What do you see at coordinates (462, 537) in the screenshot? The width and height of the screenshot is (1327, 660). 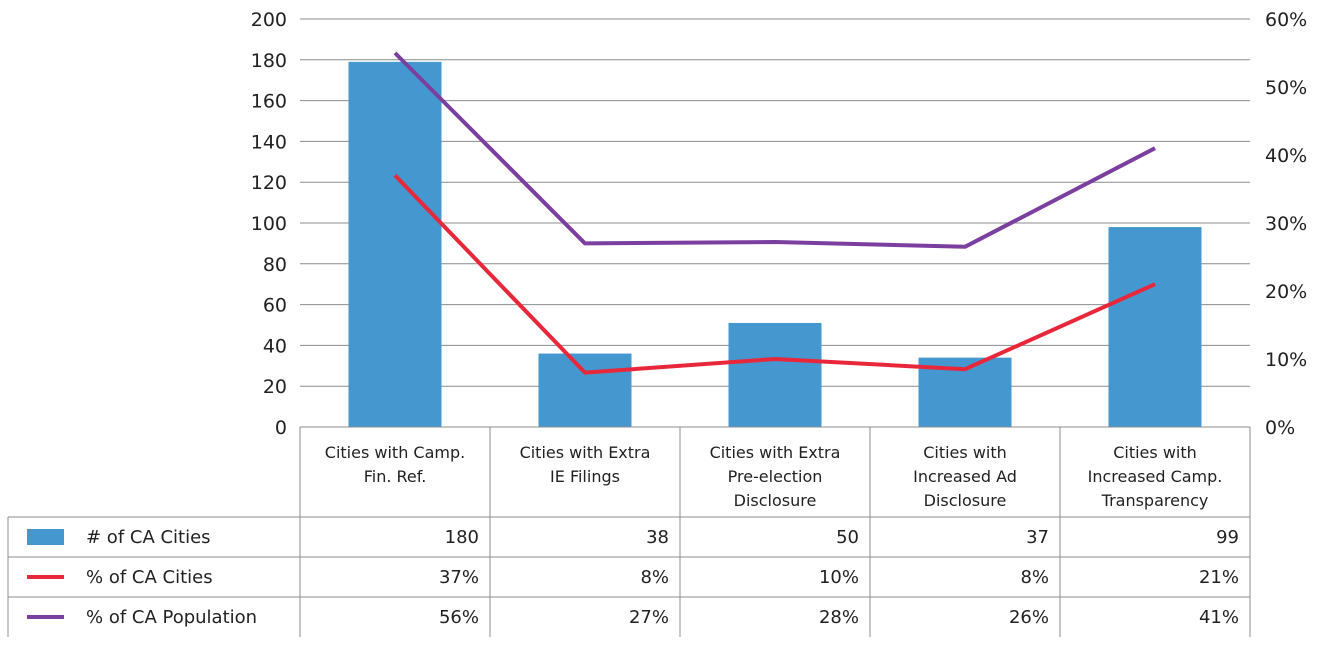 I see `table-cell-value: 180` at bounding box center [462, 537].